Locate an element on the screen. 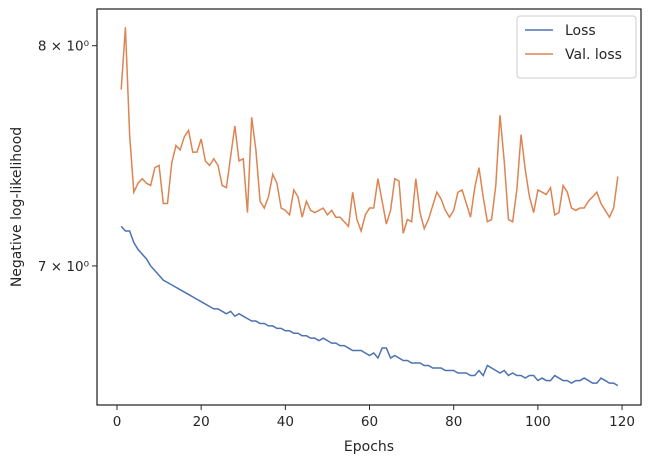  x-tick-label: 120 is located at coordinates (622, 422).